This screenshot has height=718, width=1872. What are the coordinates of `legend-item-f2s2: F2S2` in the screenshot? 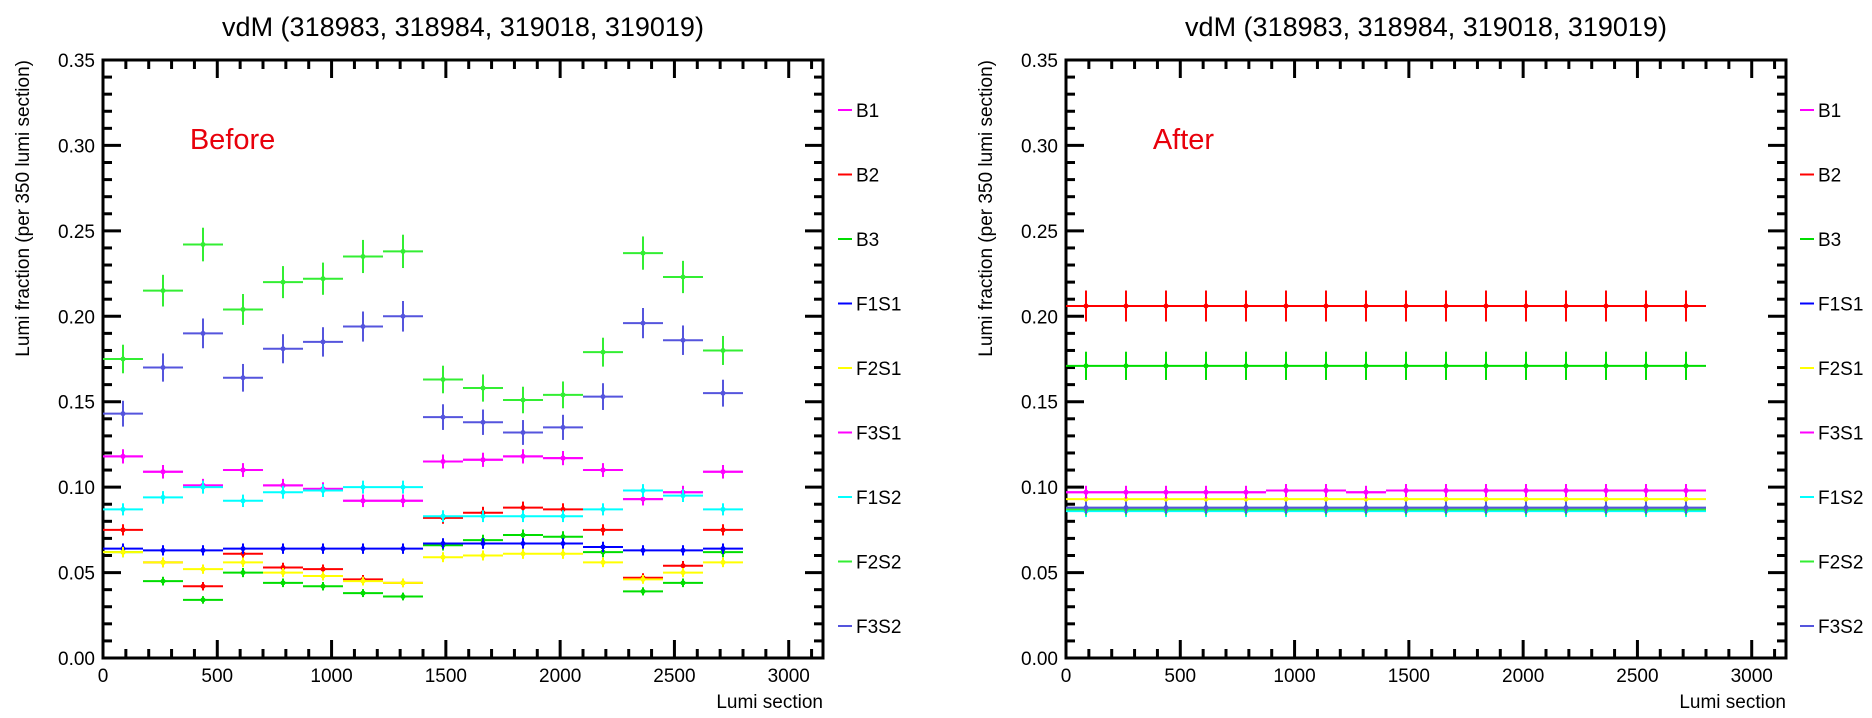 It's located at (1831, 563).